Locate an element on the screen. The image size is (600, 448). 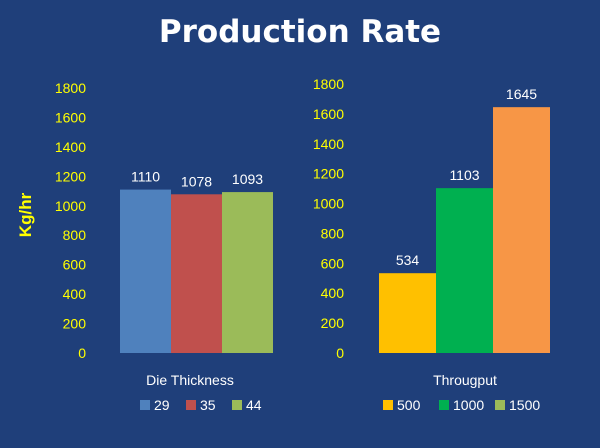
data-label: 1093 is located at coordinates (247, 179).